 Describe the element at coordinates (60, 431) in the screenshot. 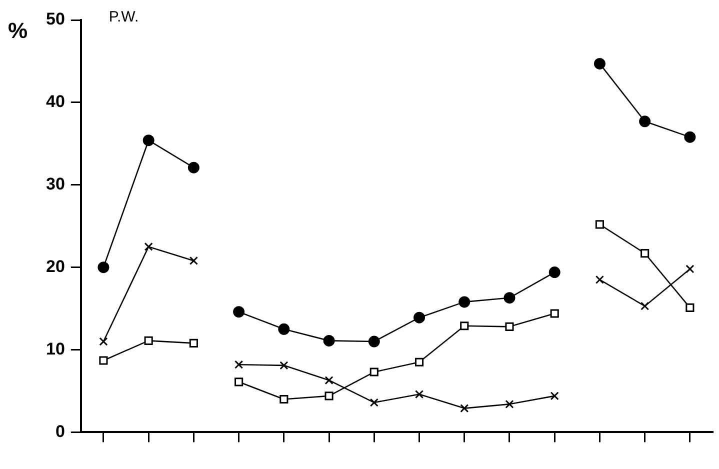

I see `y-tick-label: 0` at that location.